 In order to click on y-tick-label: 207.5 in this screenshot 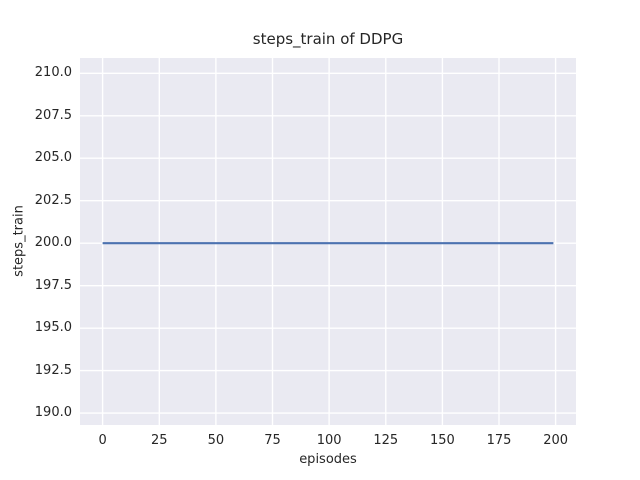, I will do `click(53, 115)`.